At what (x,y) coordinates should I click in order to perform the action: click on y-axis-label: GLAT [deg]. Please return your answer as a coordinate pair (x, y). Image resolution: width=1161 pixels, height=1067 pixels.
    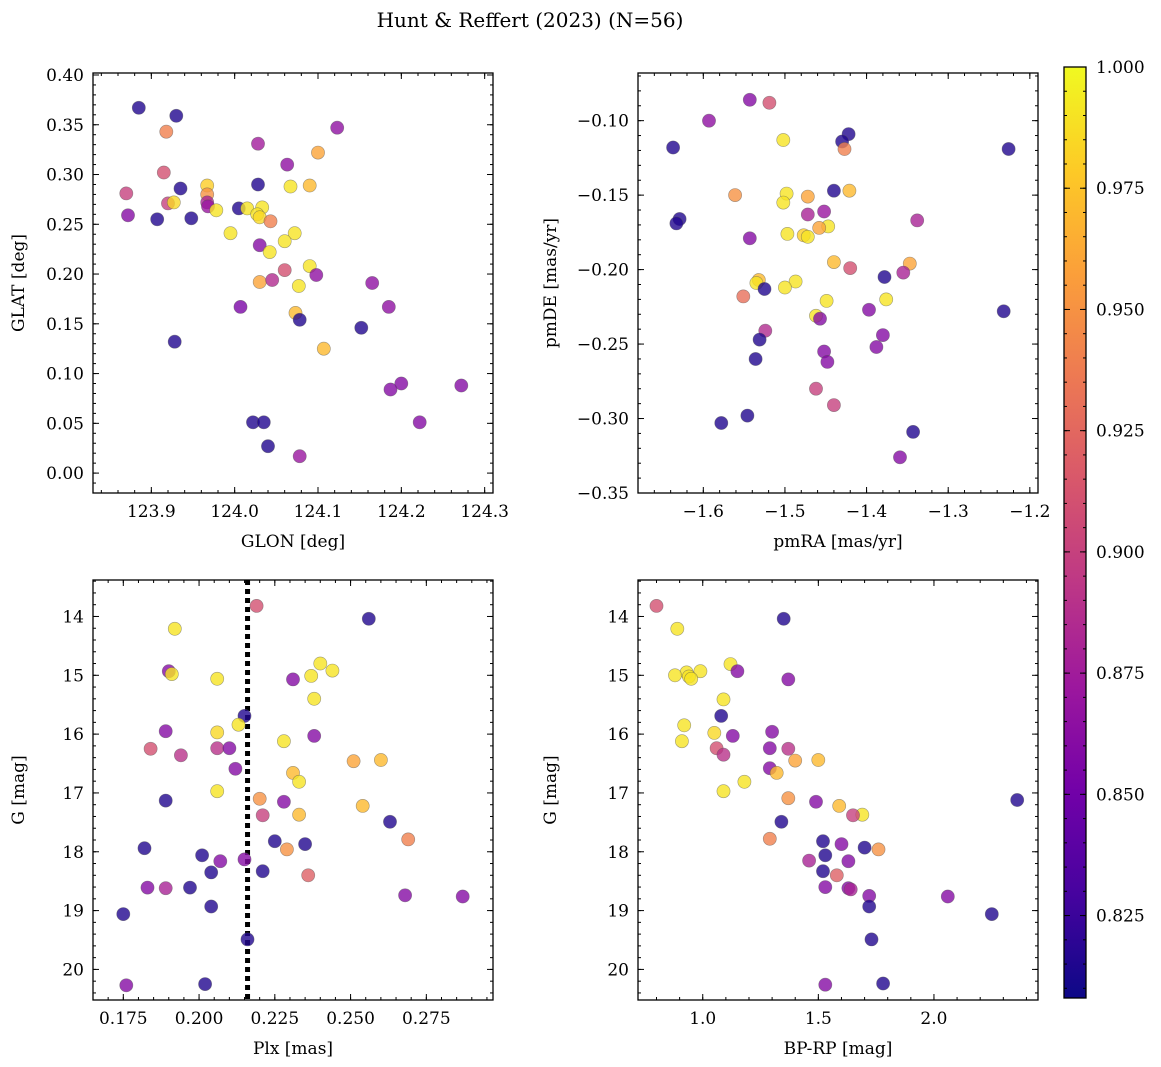
    Looking at the image, I should click on (19, 283).